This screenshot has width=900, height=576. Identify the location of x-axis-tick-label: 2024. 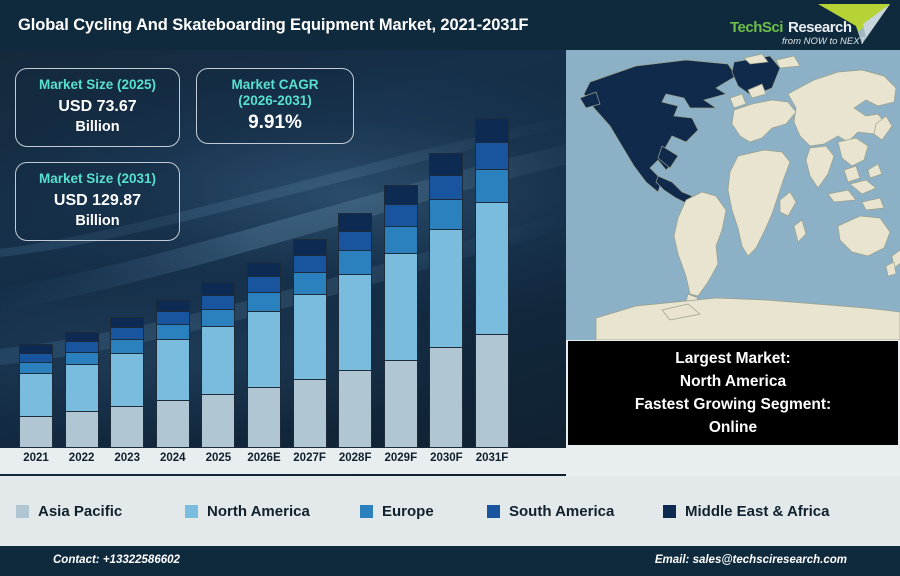
(173, 458).